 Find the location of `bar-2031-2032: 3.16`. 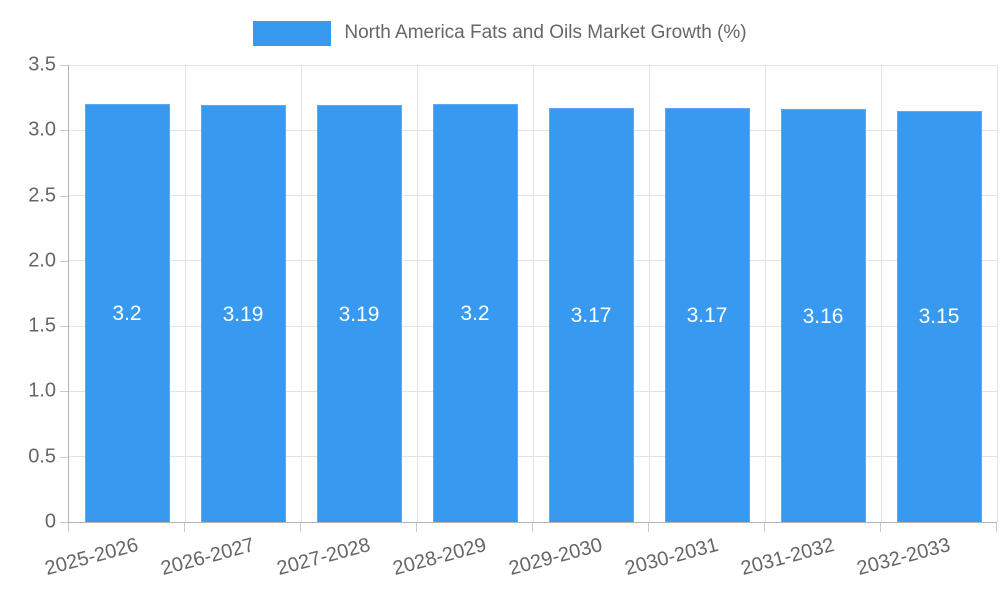

bar-2031-2032: 3.16 is located at coordinates (823, 315).